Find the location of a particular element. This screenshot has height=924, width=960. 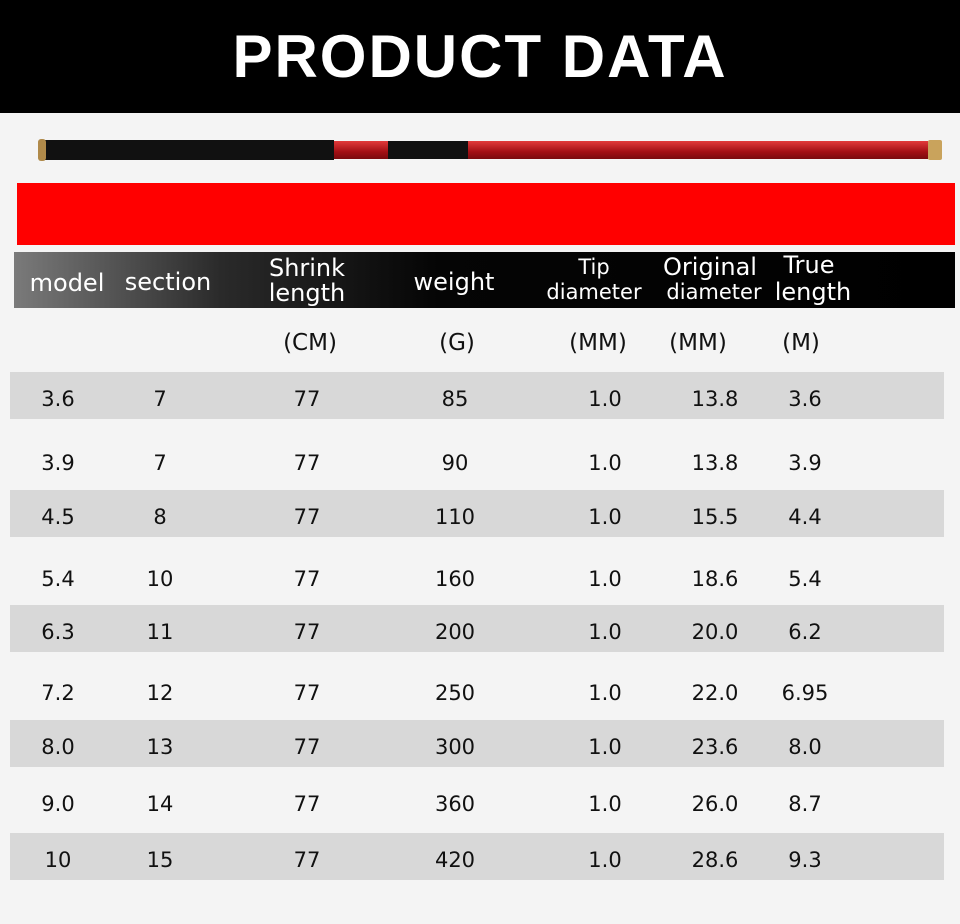

cell-section: 14 is located at coordinates (160, 804).